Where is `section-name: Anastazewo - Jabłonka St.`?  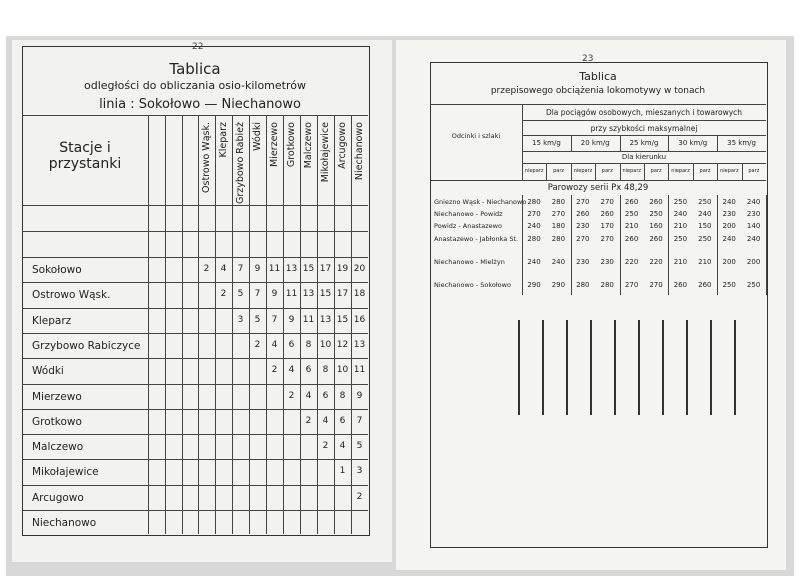
section-name: Anastazewo - Jabłonka St. is located at coordinates (476, 239).